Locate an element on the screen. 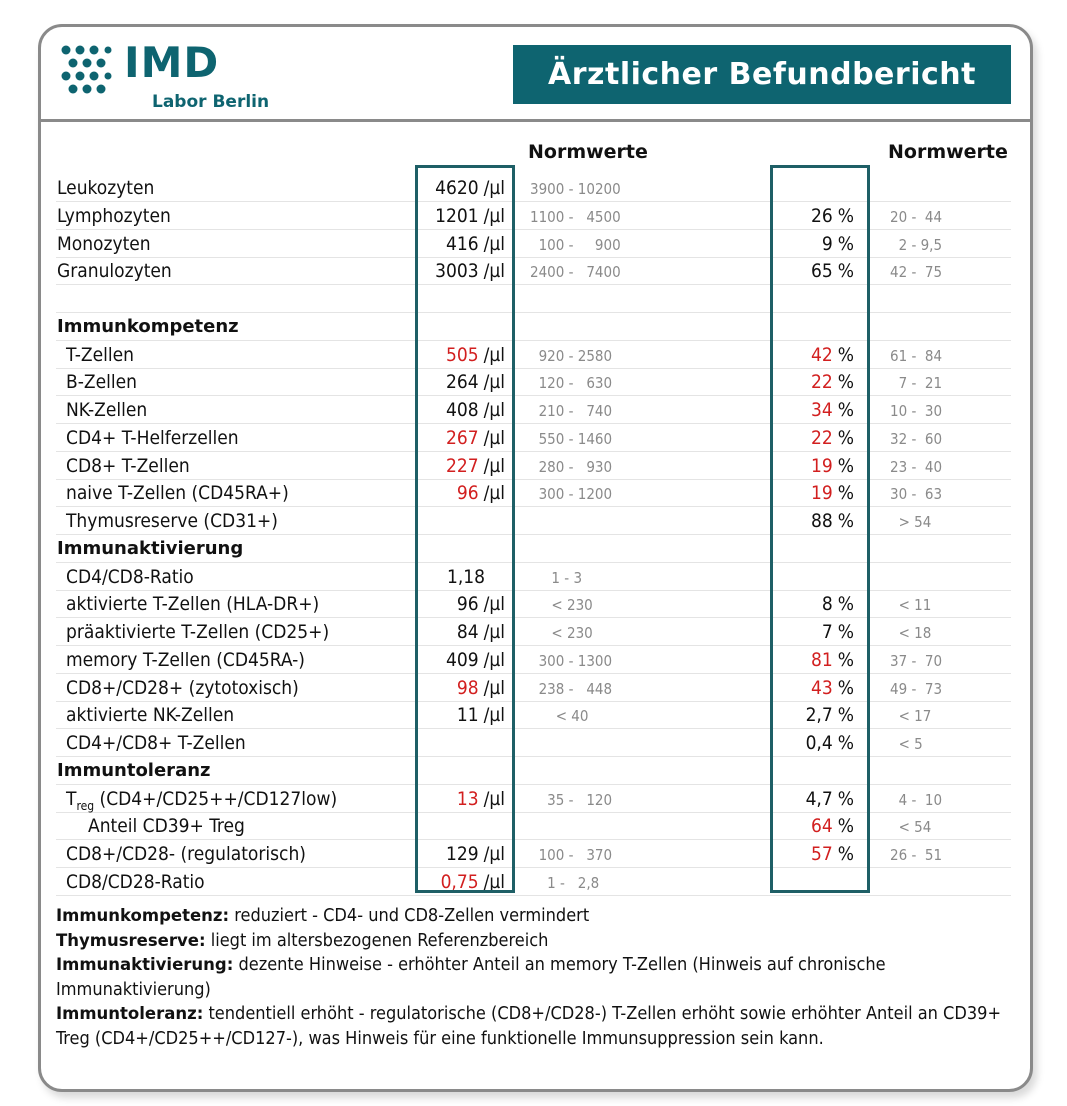  absolute-value: 409/µl is located at coordinates (475, 660).